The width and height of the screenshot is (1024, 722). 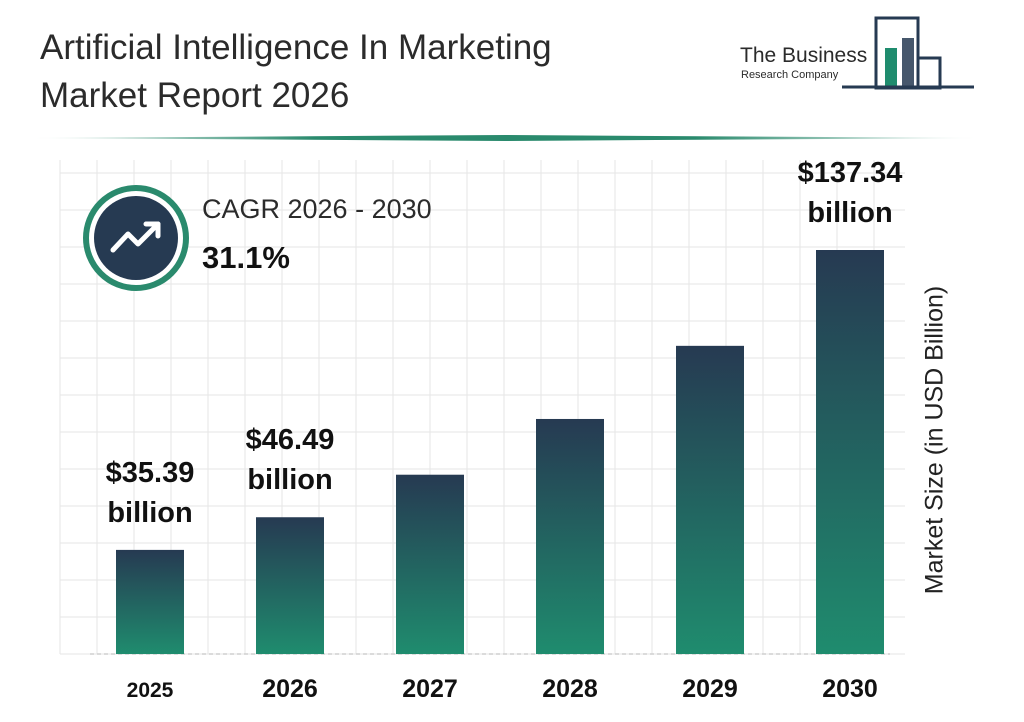 I want to click on x-tick-label: 2026, so click(x=290, y=689).